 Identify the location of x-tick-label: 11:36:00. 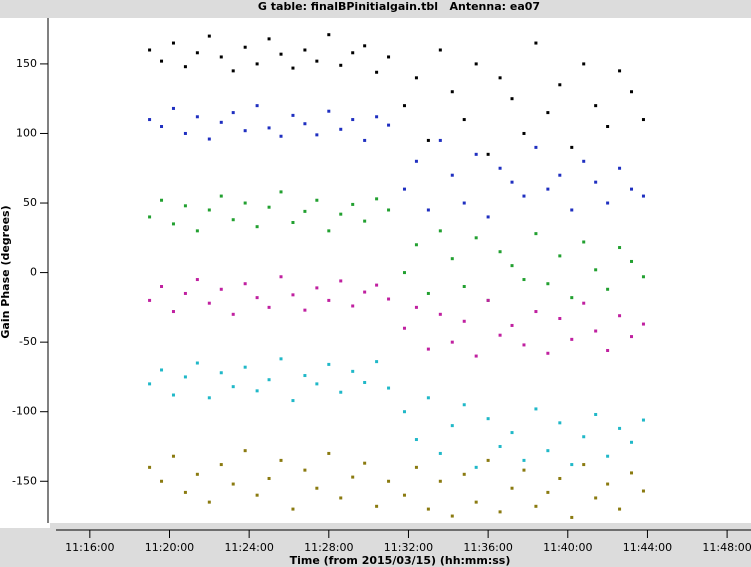
(487, 547).